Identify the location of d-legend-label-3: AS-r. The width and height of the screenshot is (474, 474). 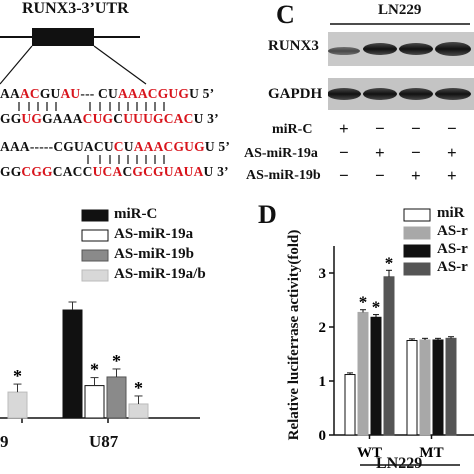
(452, 249).